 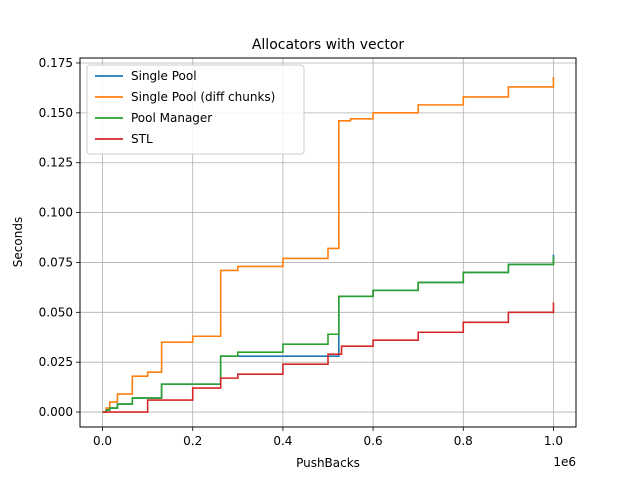 I want to click on x-tick-label: 1.0, so click(x=553, y=441).